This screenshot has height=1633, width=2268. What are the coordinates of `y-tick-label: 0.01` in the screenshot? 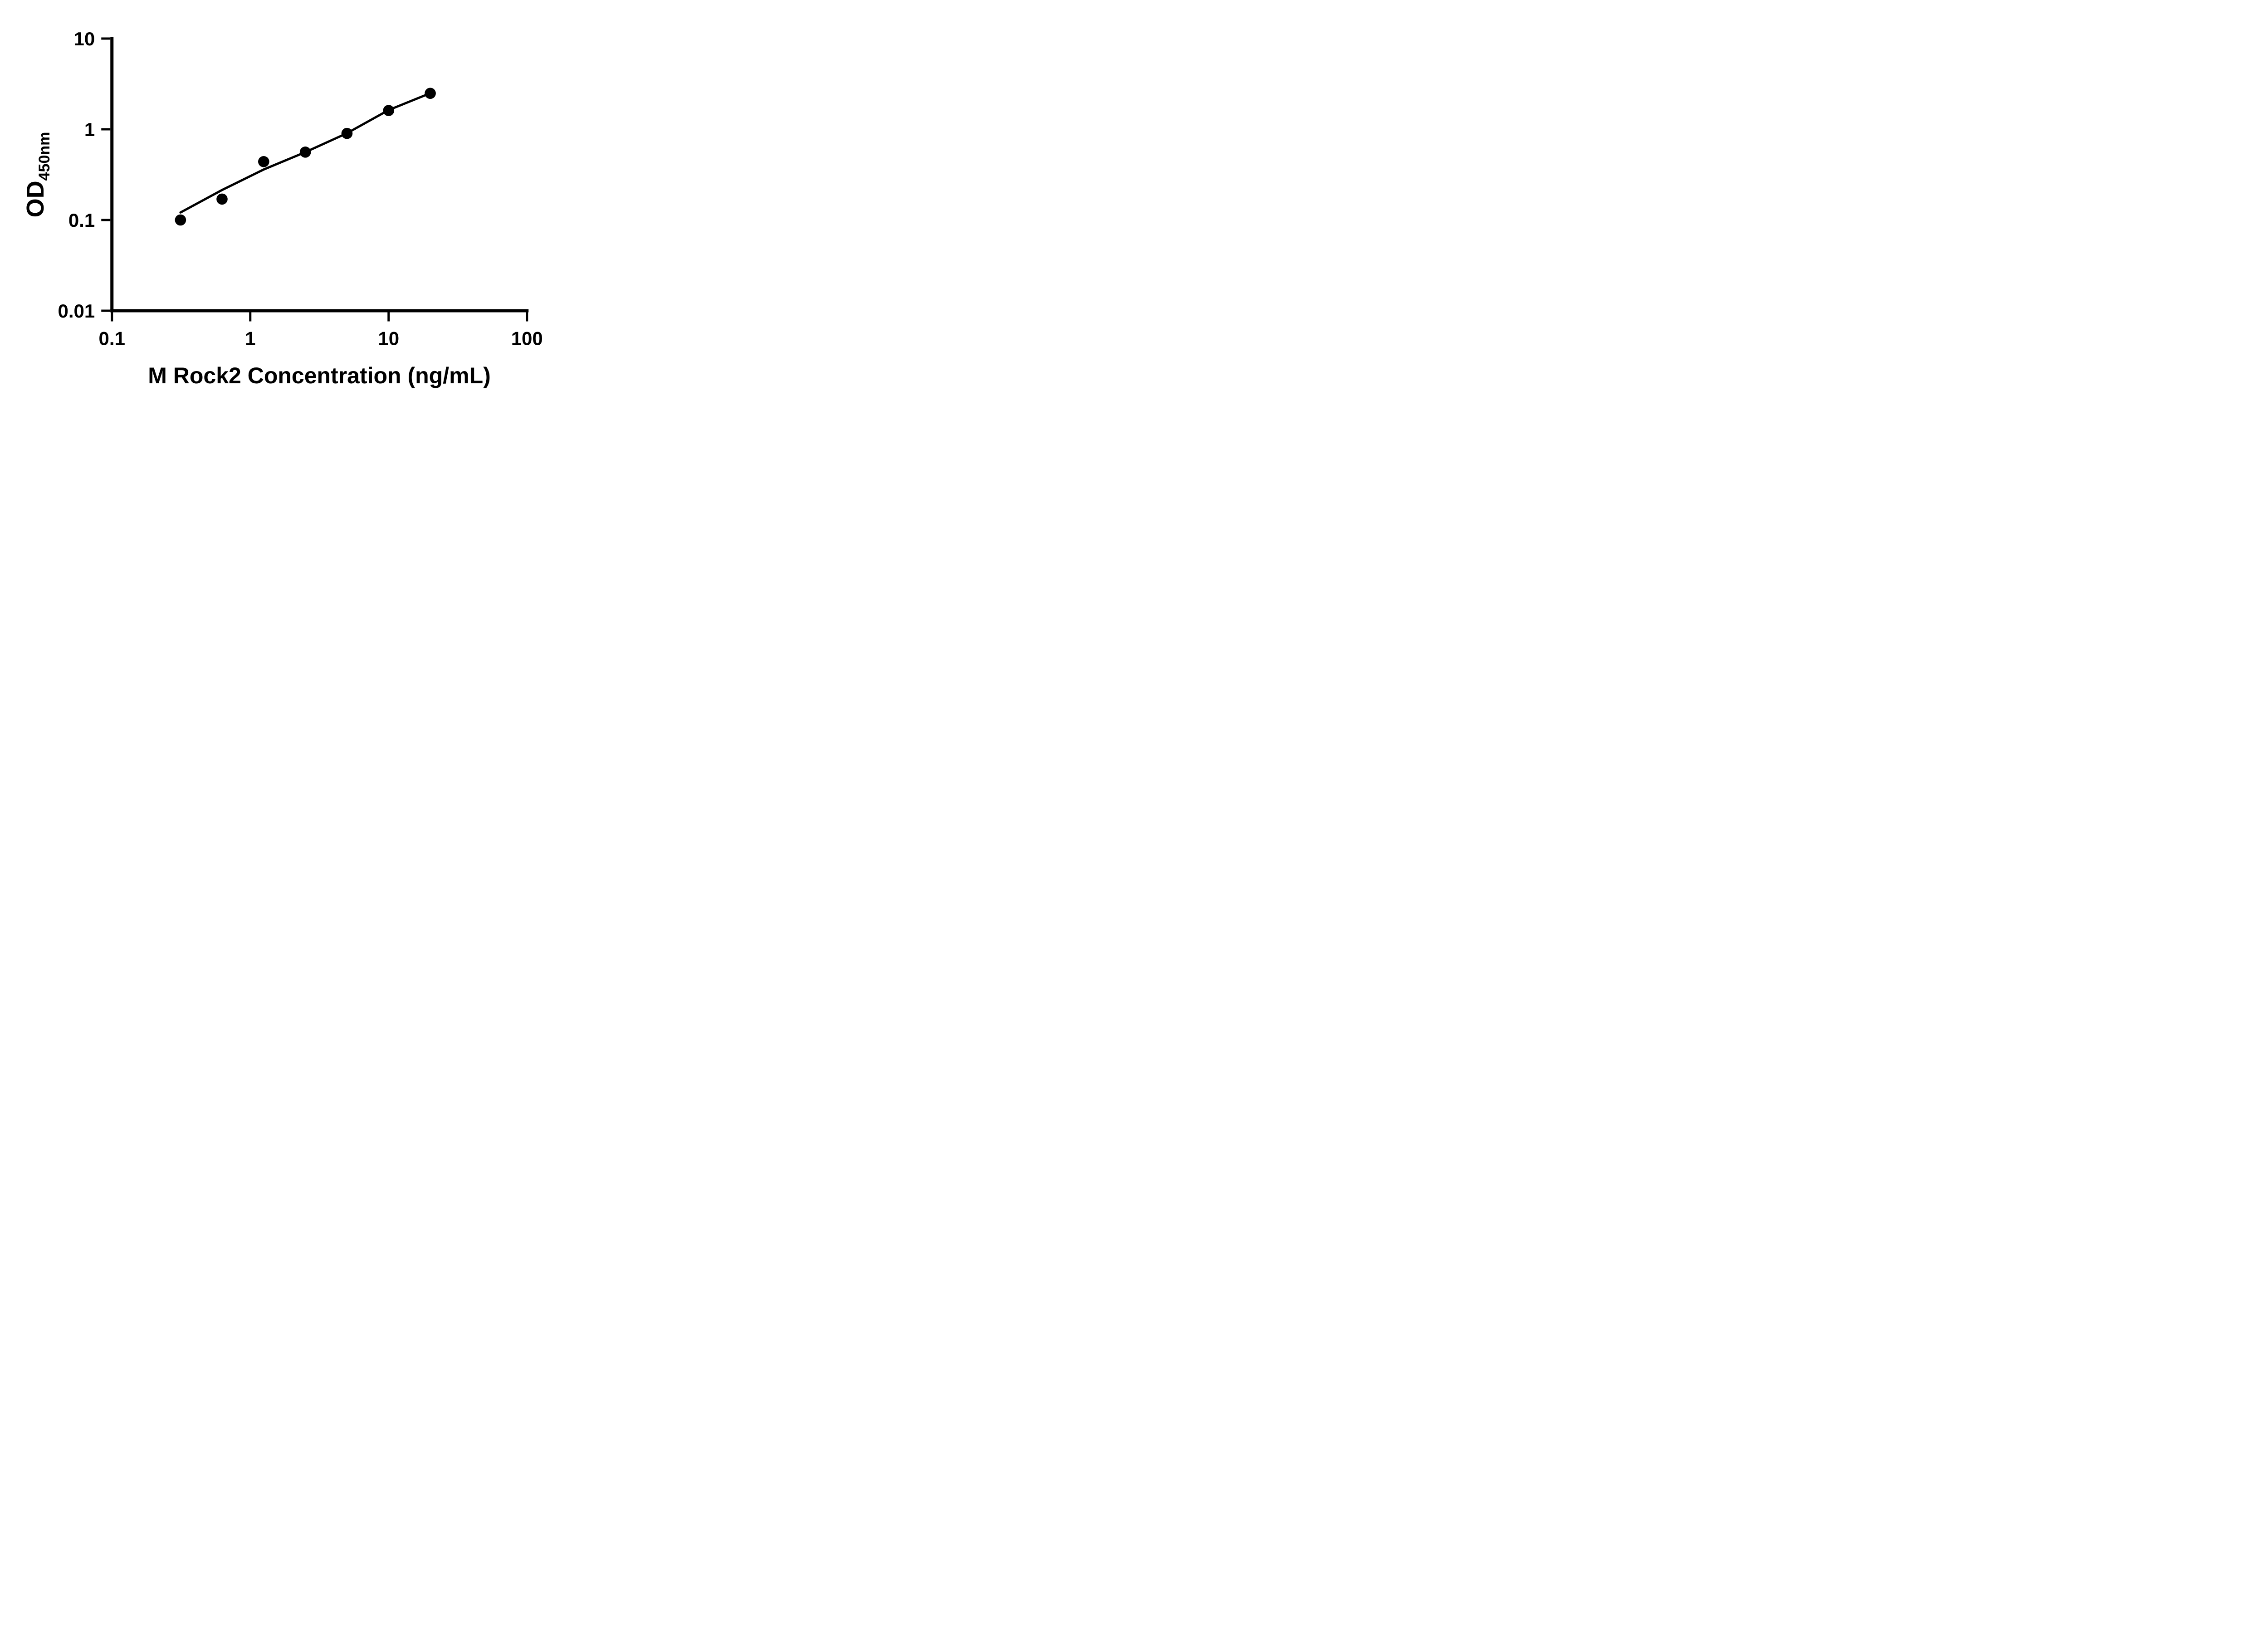 It's located at (77, 311).